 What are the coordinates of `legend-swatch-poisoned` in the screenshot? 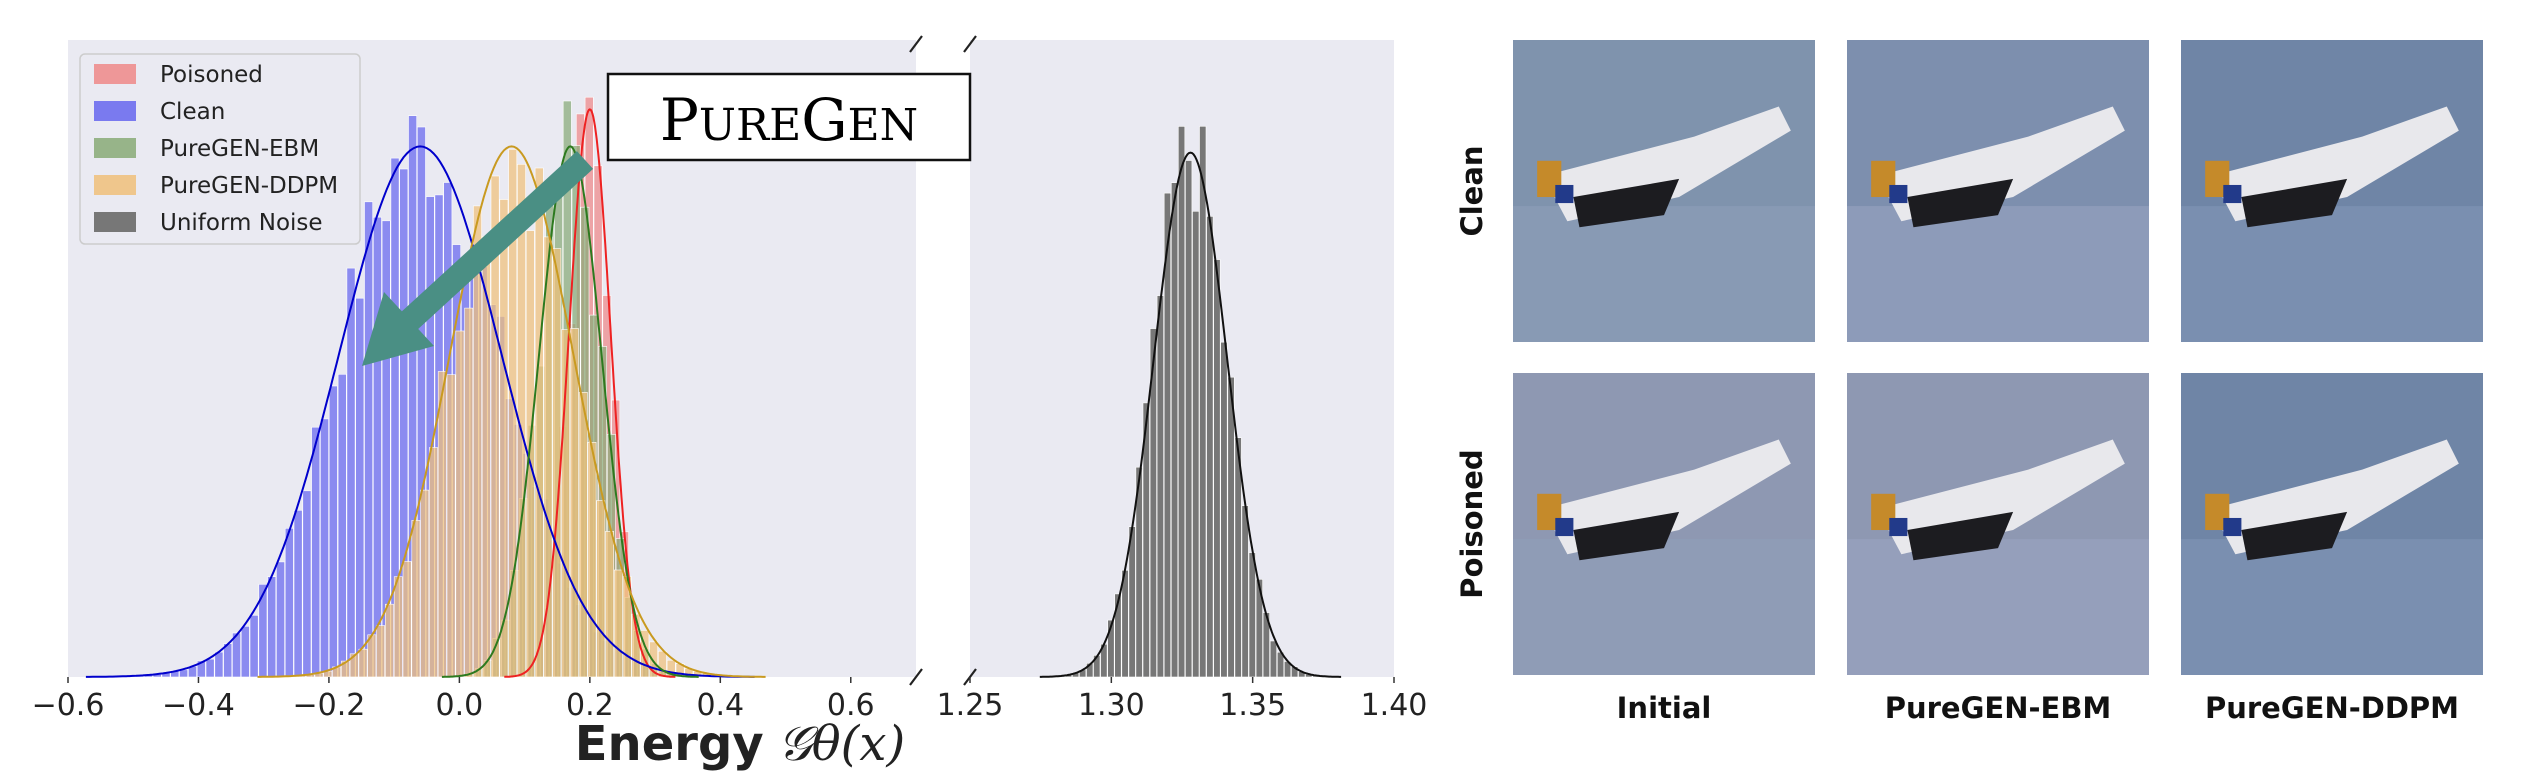 It's located at (115, 74).